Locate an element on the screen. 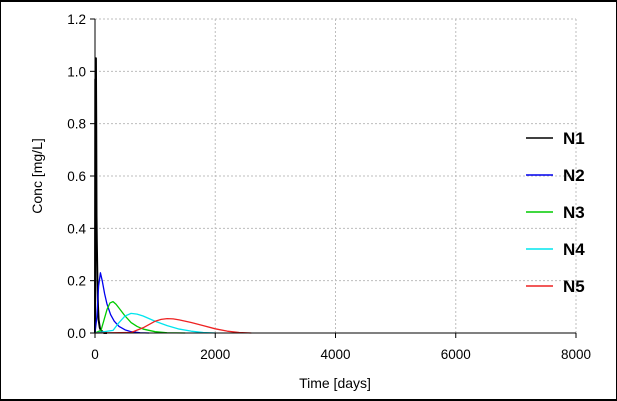  series-line-n2 is located at coordinates (122, 303).